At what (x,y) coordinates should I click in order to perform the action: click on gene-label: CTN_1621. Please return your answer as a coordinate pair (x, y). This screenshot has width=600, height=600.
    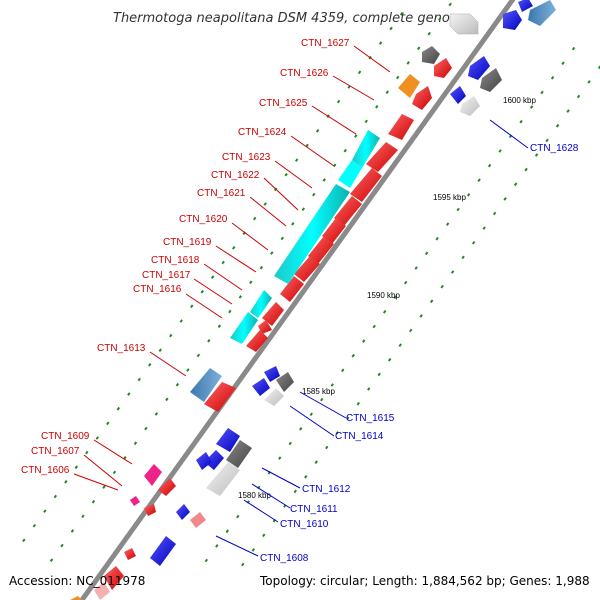
    Looking at the image, I should click on (221, 193).